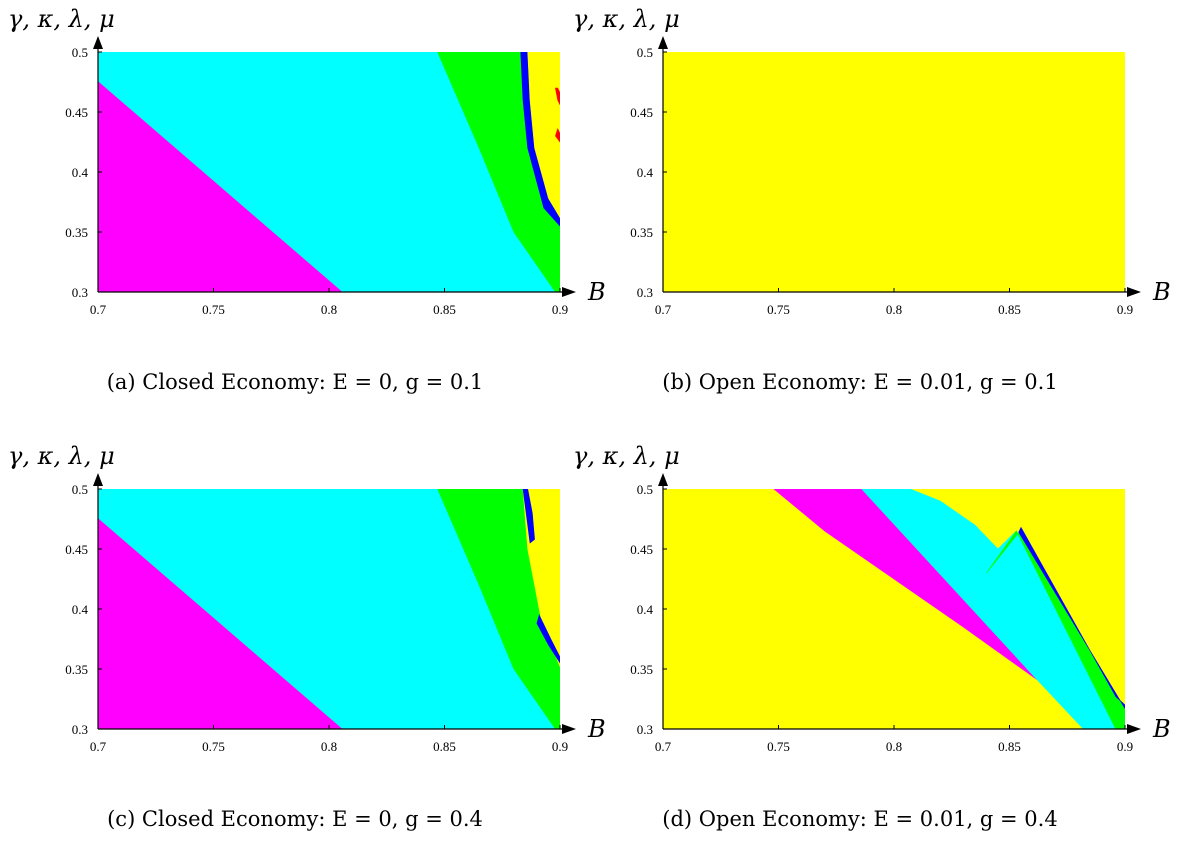  Describe the element at coordinates (295, 382) in the screenshot. I see `caption-a: (a) Closed Economy: E = 0, g = 0.1` at that location.